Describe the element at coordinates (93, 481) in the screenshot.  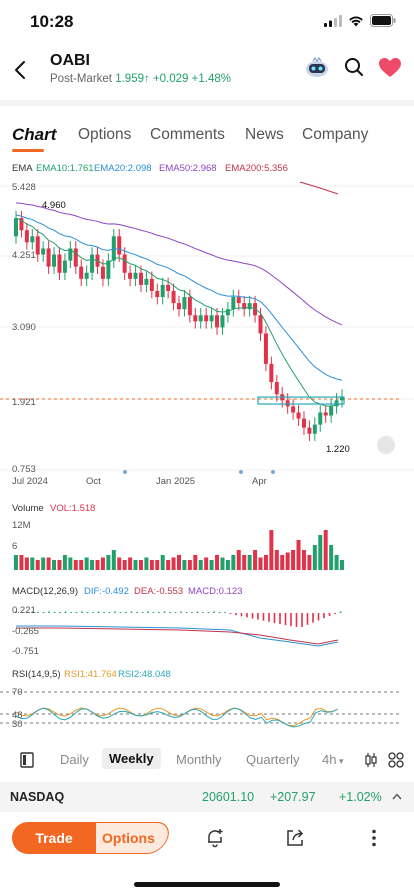
I see `x-tick-oct: Oct` at that location.